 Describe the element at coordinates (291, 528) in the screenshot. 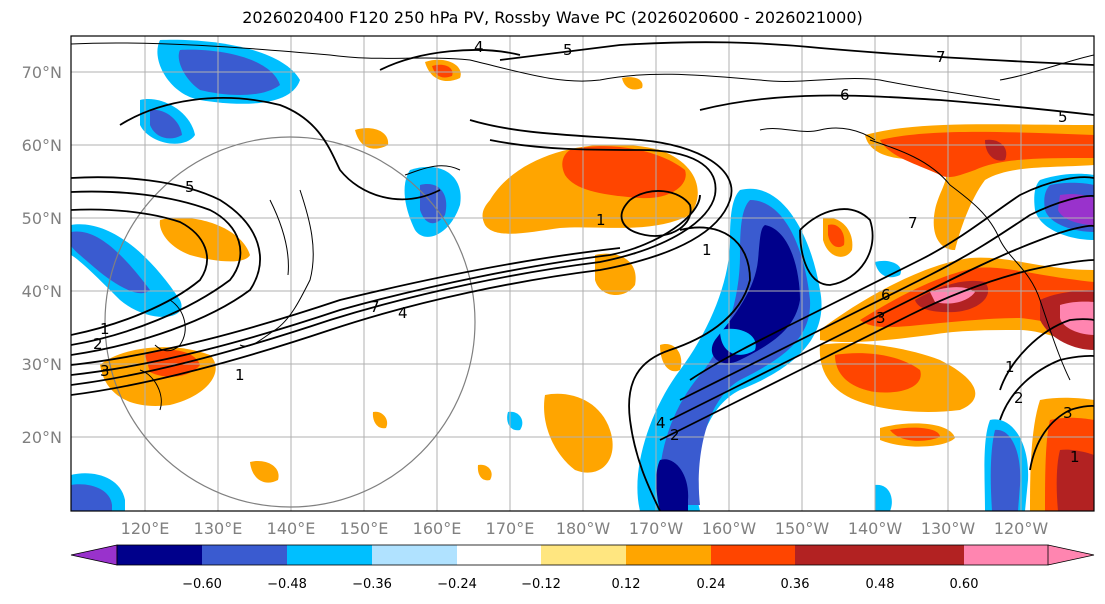

I see `lon-label: 140°E` at that location.